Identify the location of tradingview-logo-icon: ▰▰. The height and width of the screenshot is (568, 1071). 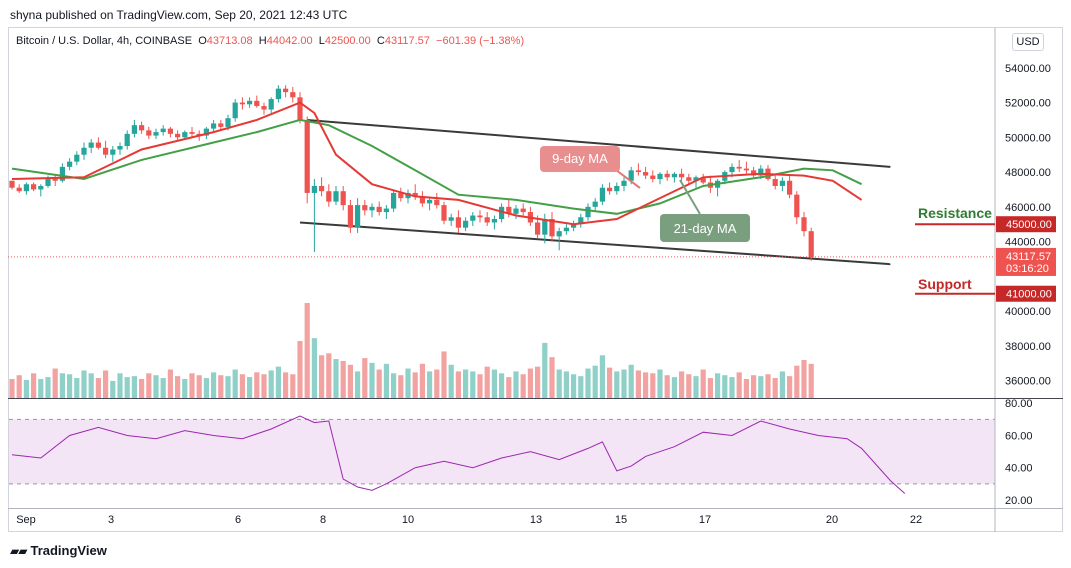
(18, 550).